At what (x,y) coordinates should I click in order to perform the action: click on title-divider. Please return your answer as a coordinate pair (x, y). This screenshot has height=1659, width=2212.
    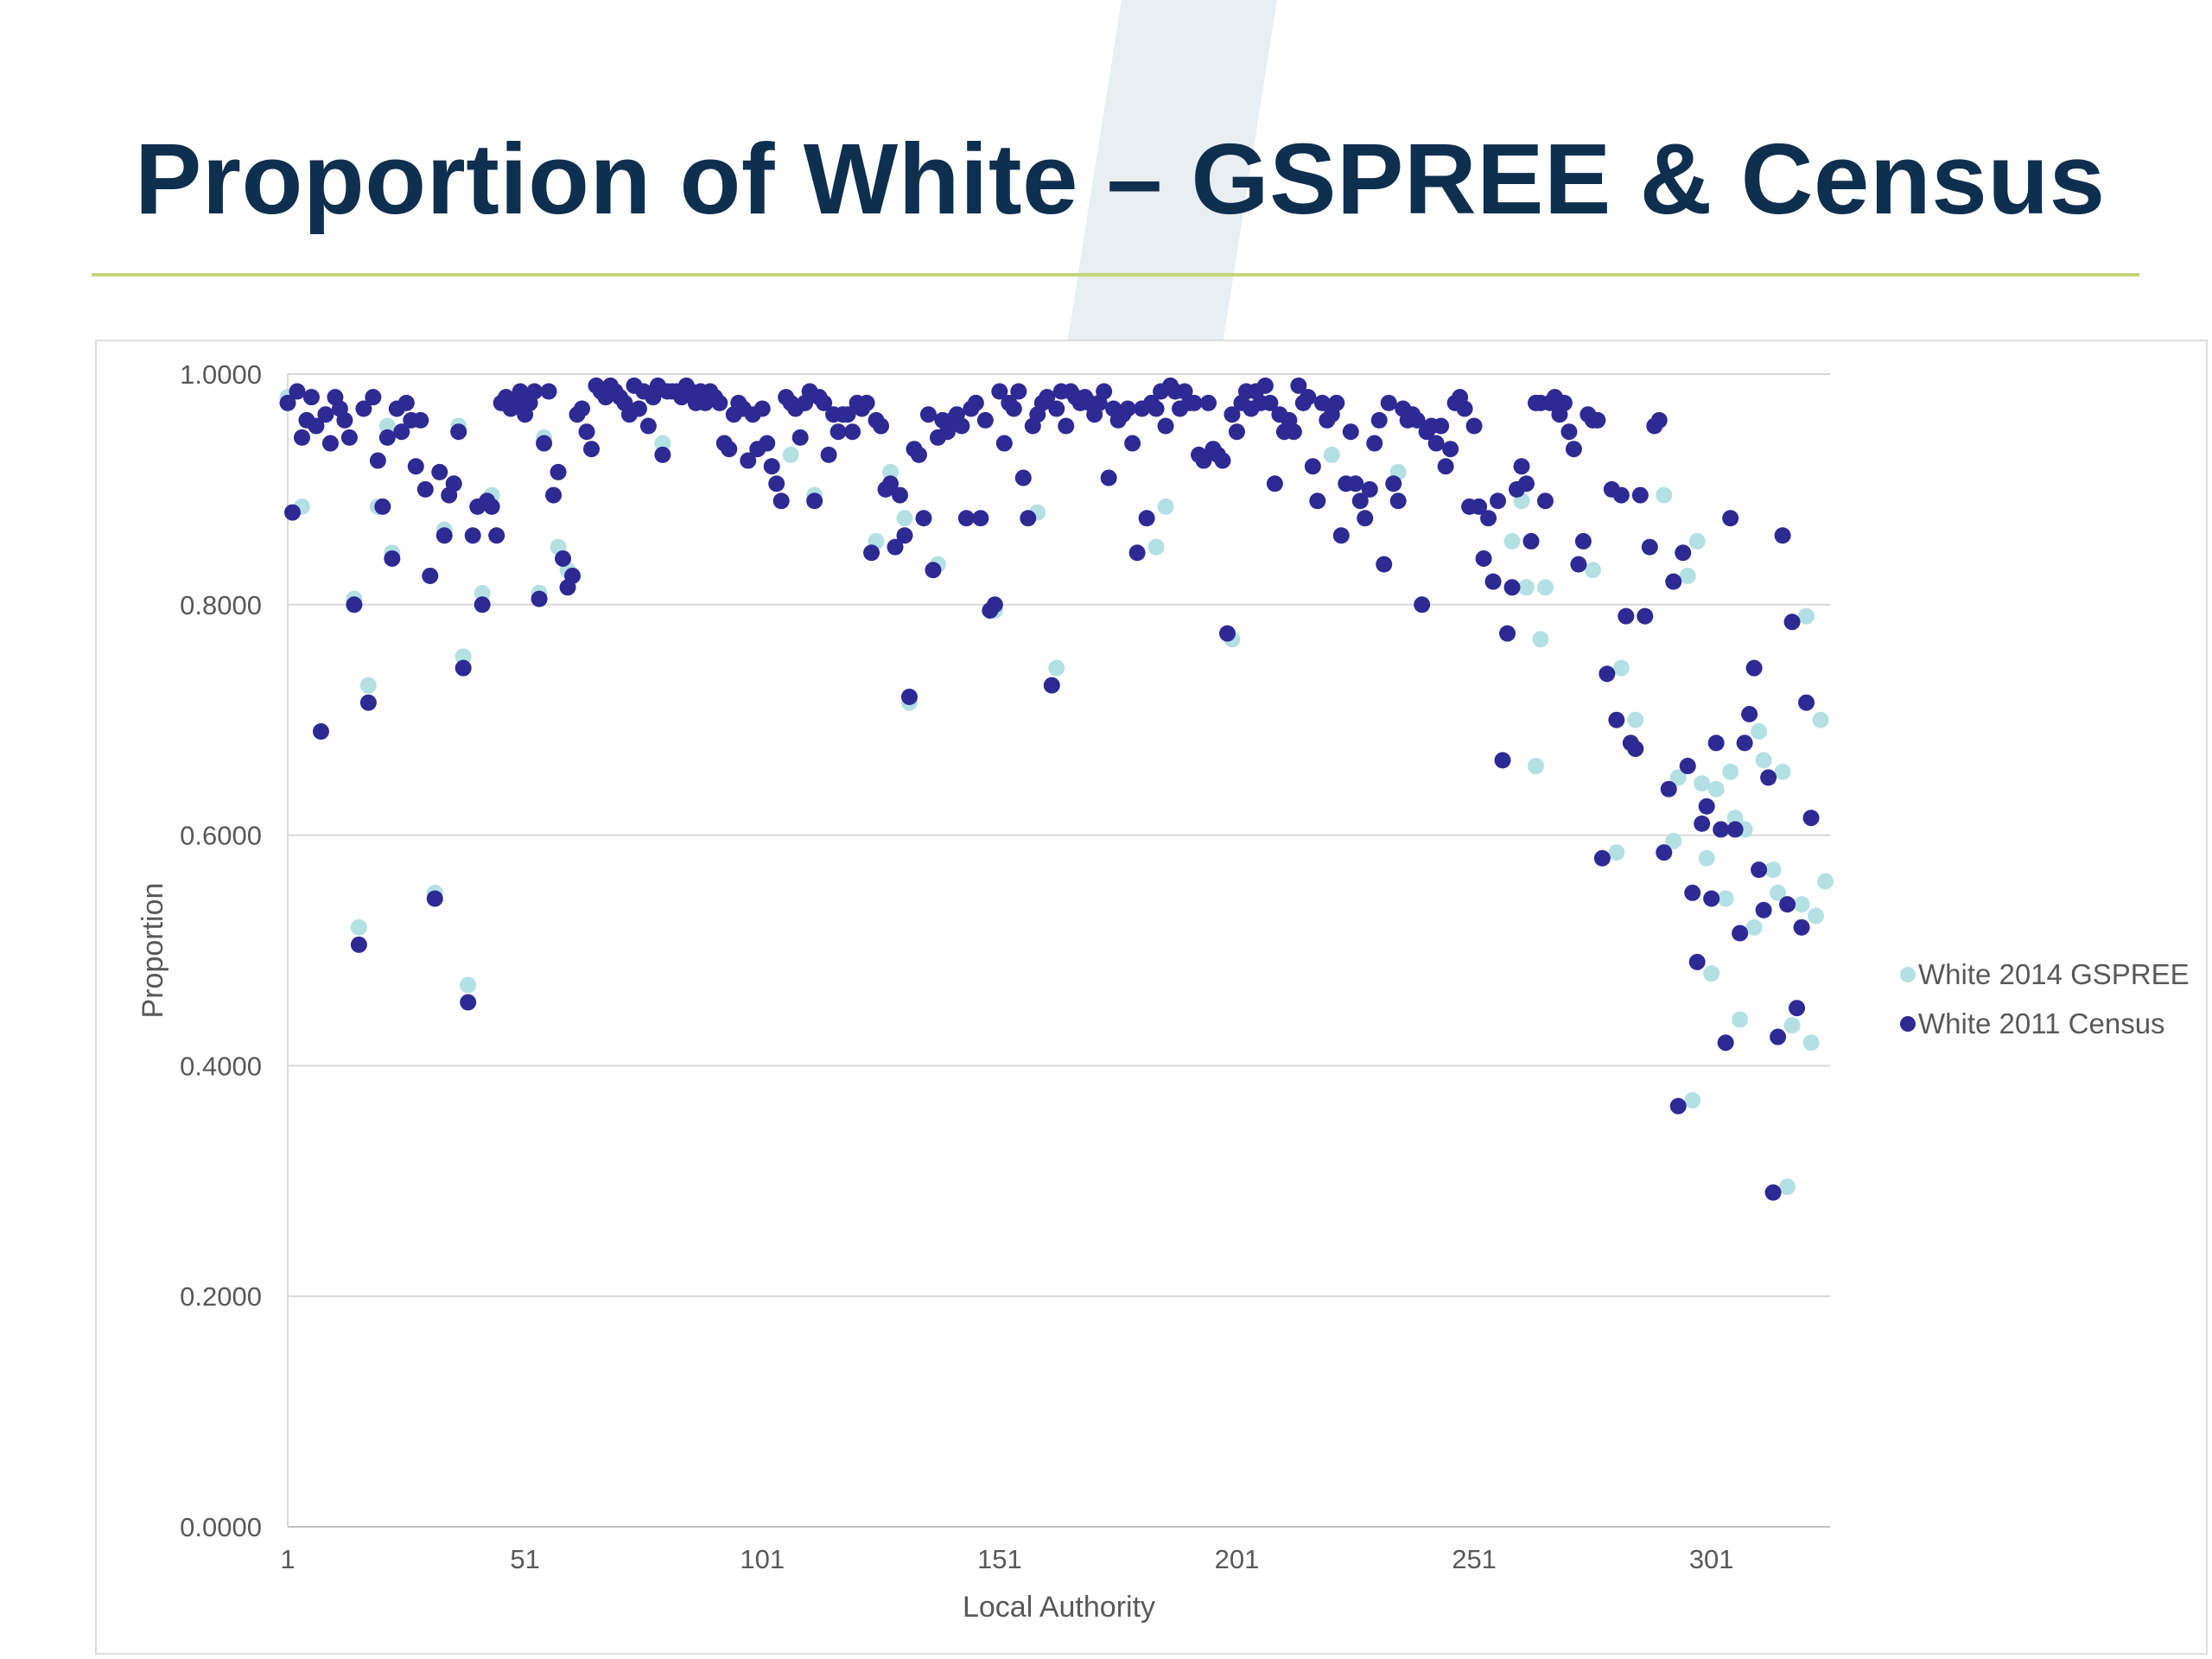
    Looking at the image, I should click on (1115, 274).